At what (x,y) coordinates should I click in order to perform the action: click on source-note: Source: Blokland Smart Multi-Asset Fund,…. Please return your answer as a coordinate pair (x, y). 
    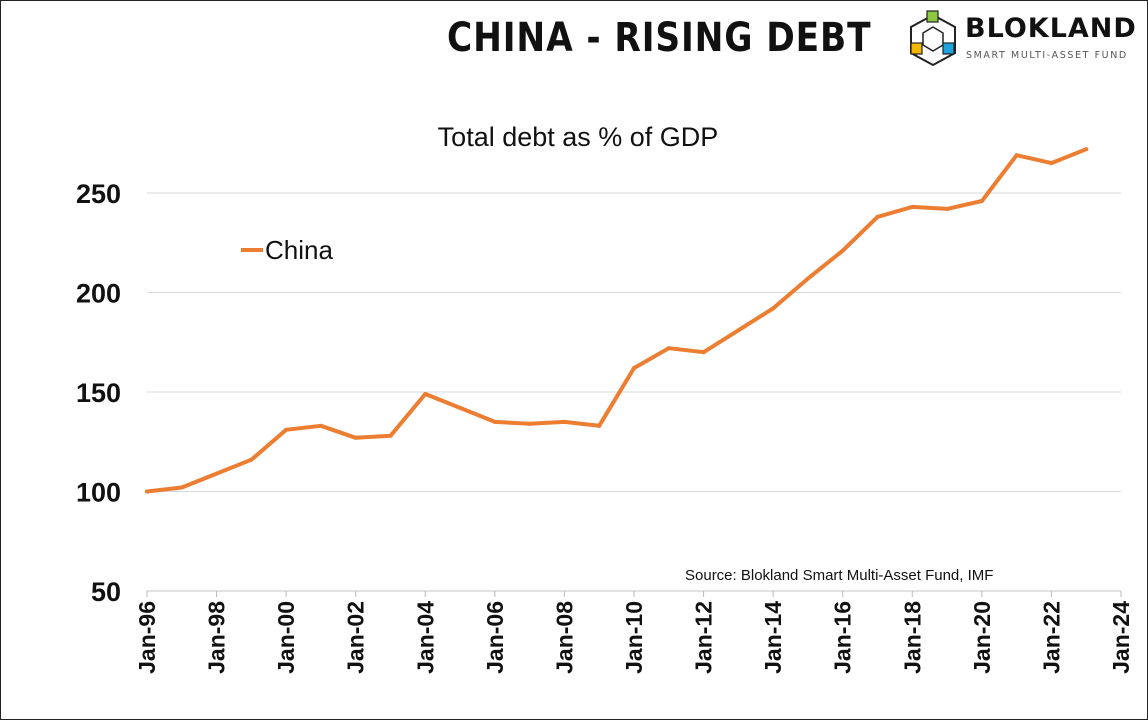
    Looking at the image, I should click on (839, 575).